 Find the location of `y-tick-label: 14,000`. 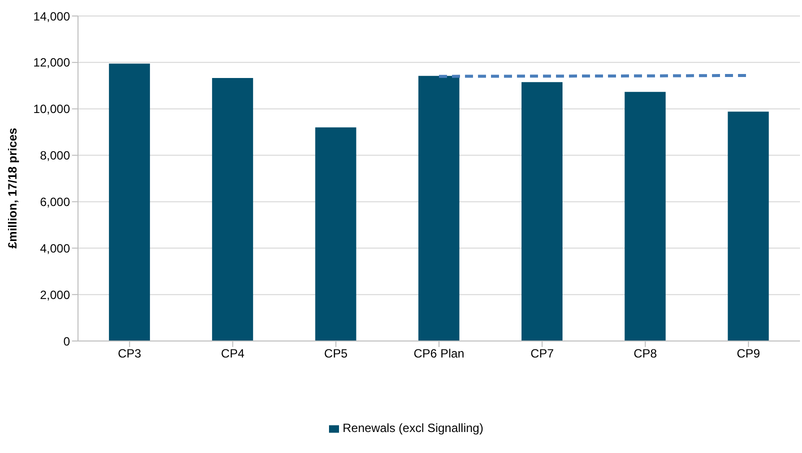

y-tick-label: 14,000 is located at coordinates (51, 16).